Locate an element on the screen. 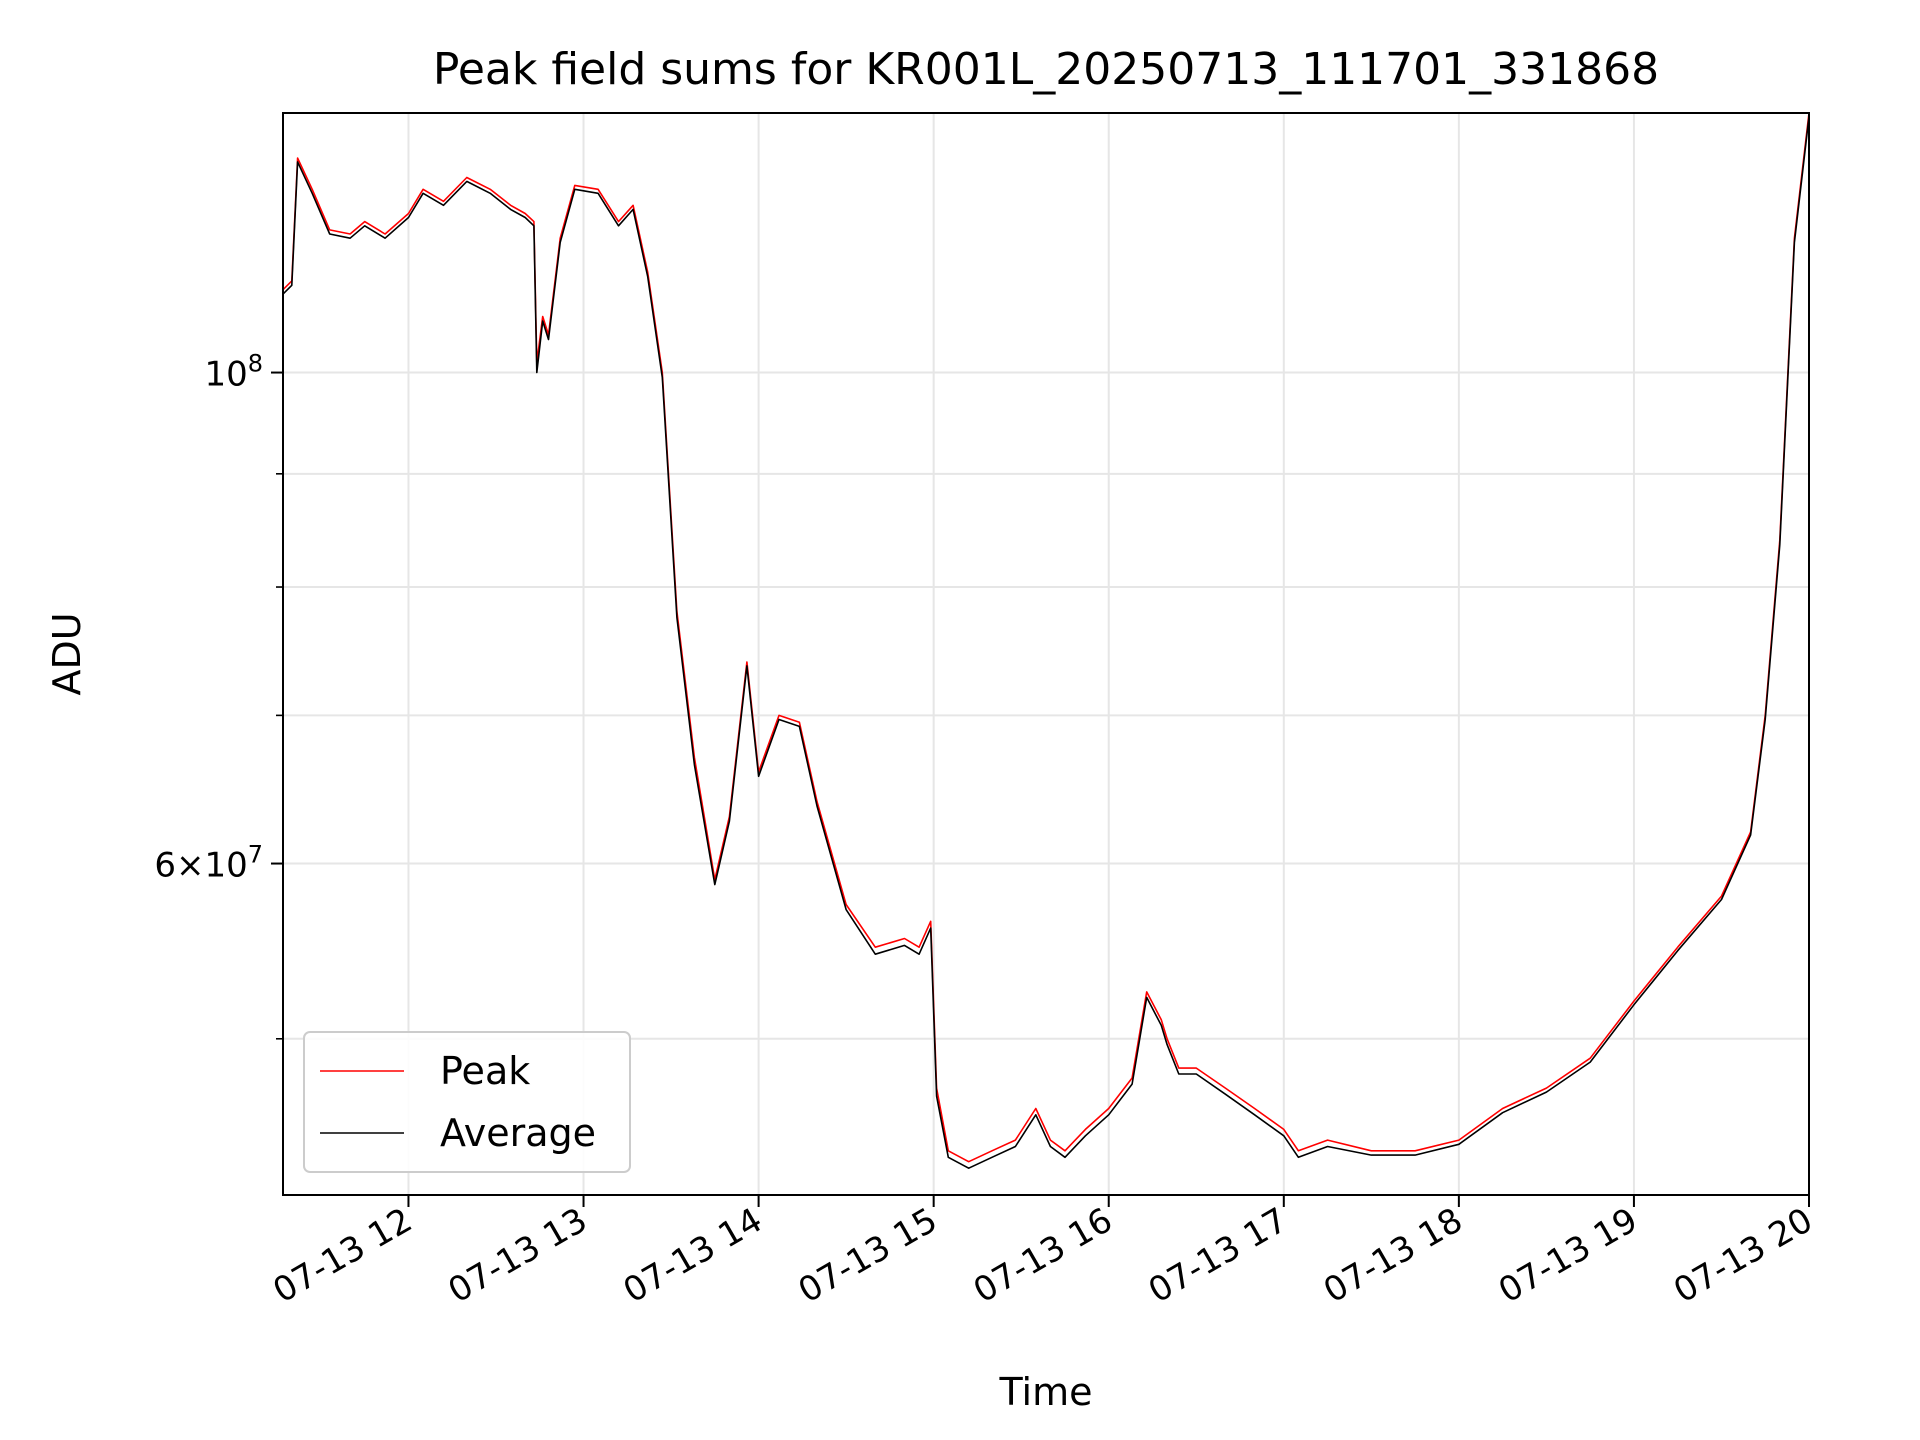 This screenshot has height=1440, width=1920. y-axis-label: ADU is located at coordinates (67, 653).